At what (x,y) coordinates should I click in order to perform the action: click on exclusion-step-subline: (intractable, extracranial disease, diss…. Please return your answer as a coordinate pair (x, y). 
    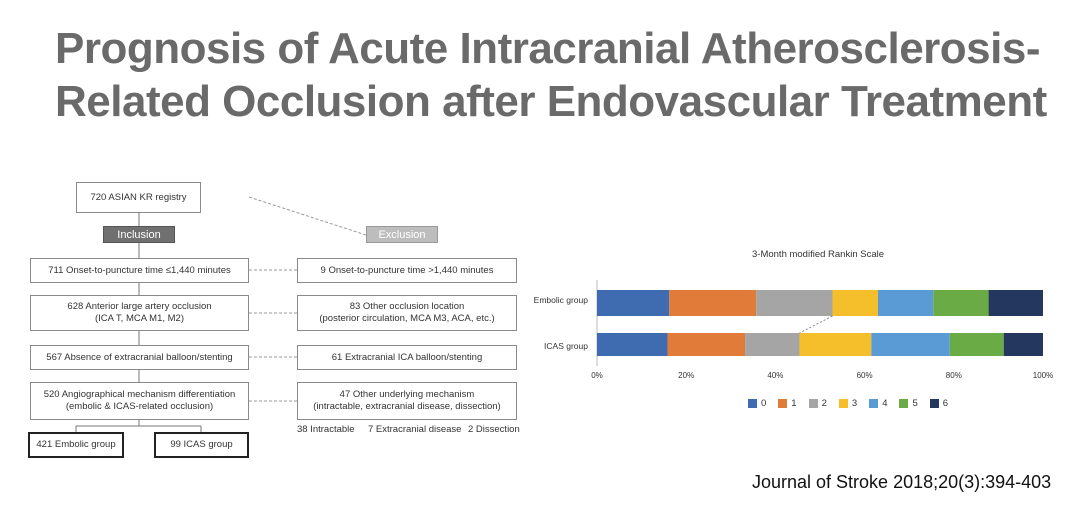
    Looking at the image, I should click on (407, 406).